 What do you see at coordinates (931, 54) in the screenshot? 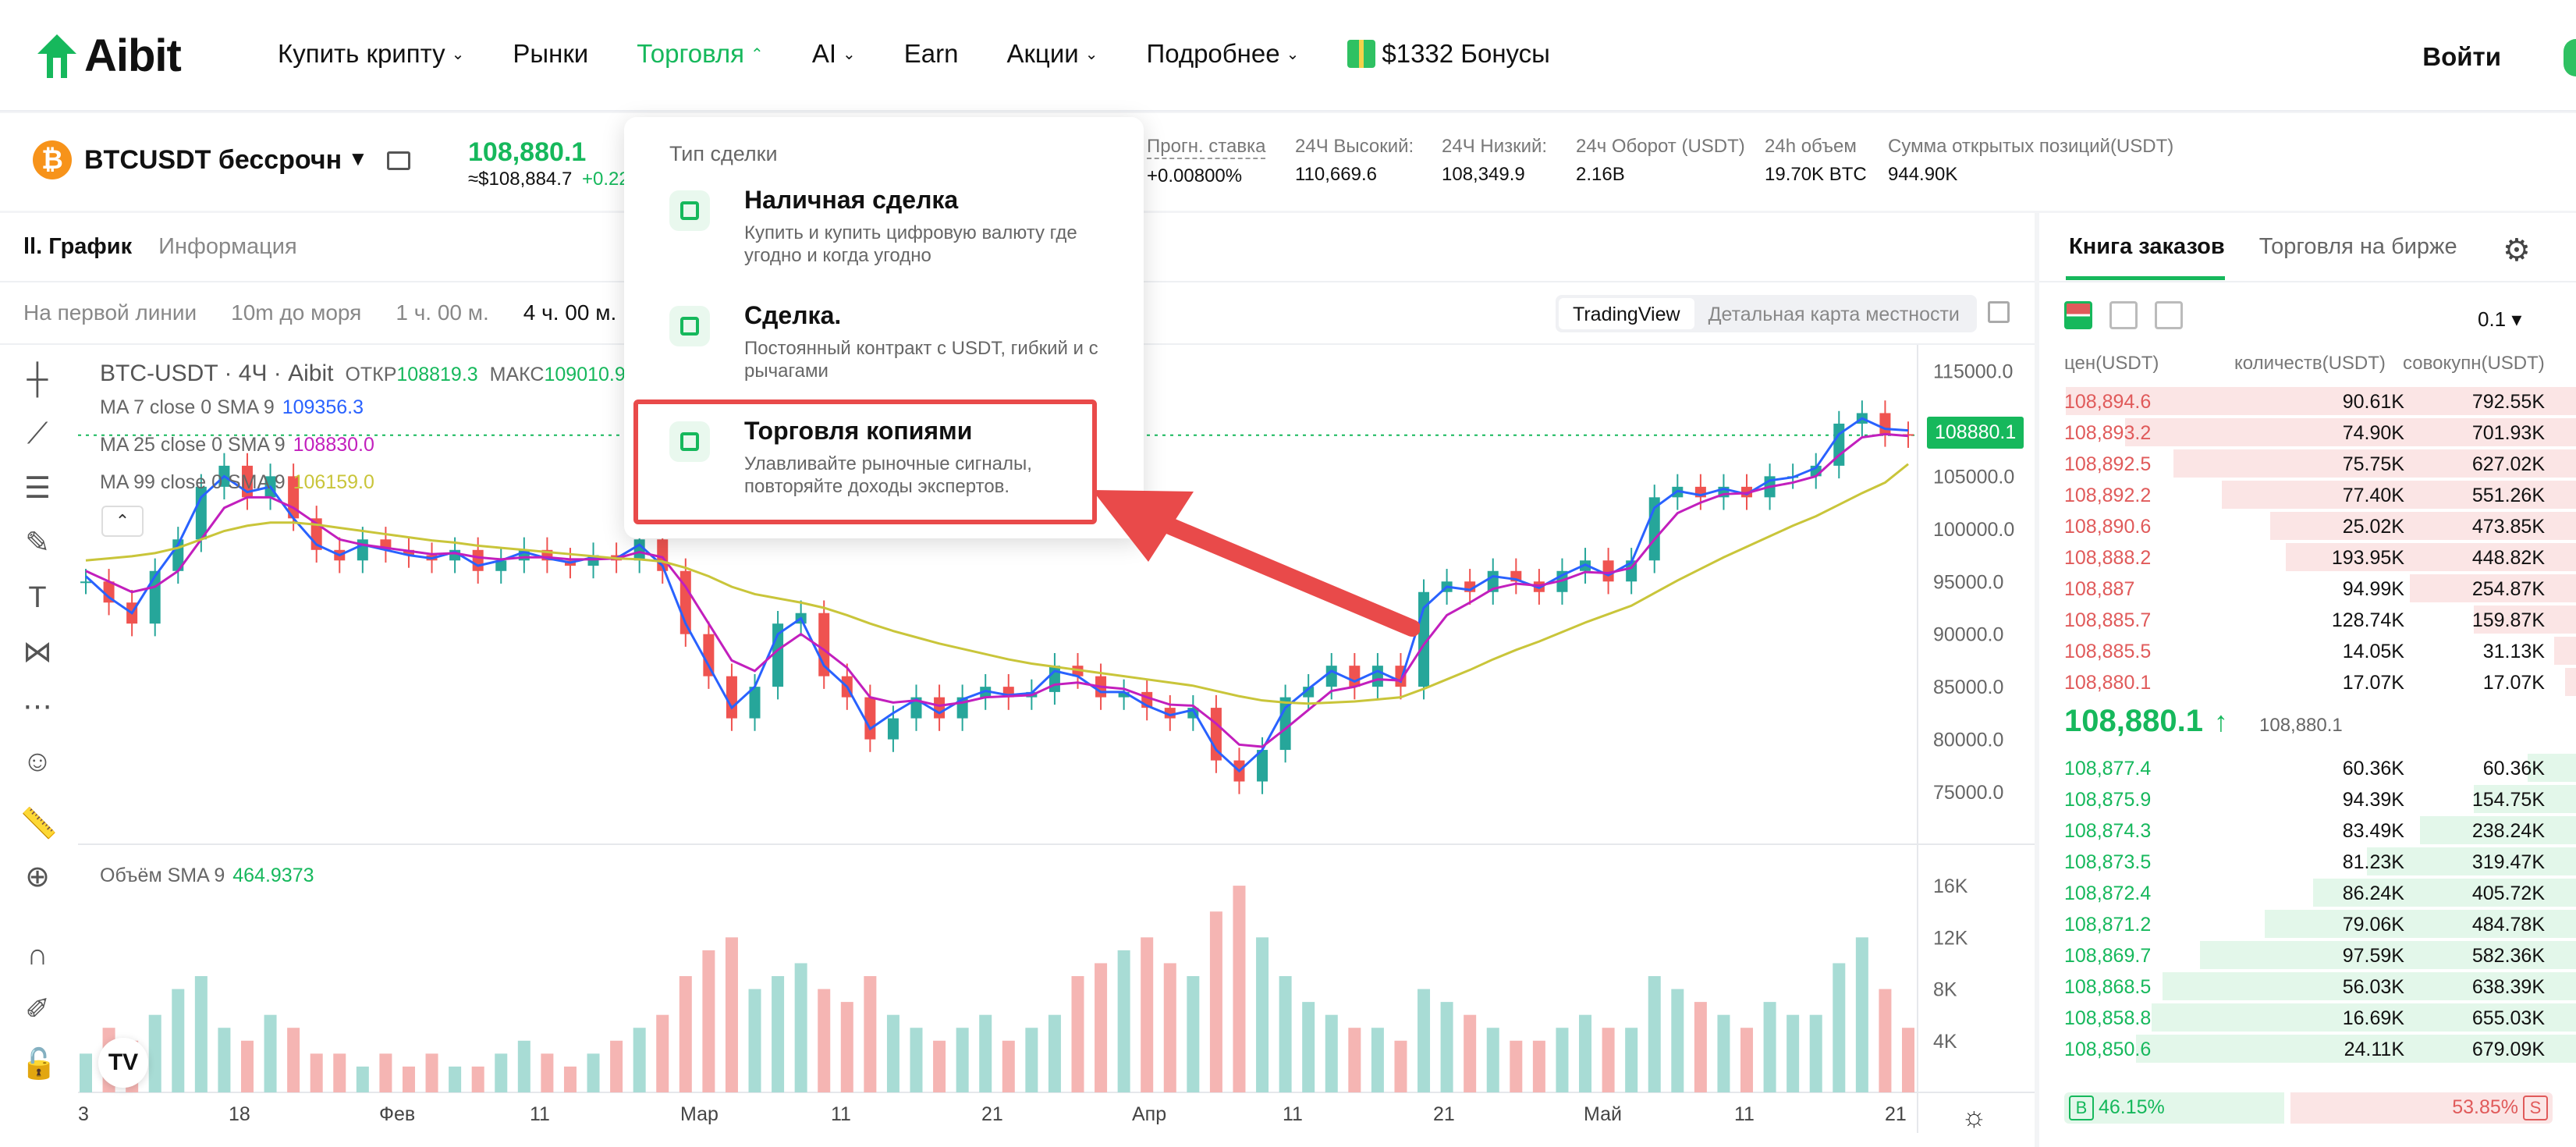
I see `nav-earn: Earn` at bounding box center [931, 54].